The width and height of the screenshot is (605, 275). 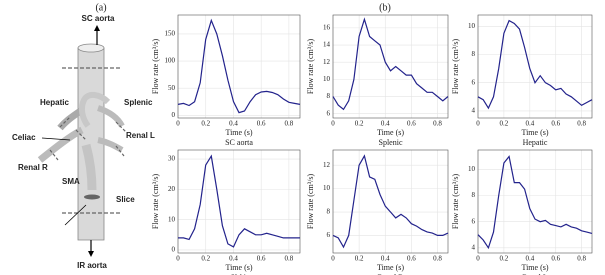 I want to click on y-tick-label: 20, so click(x=172, y=189).